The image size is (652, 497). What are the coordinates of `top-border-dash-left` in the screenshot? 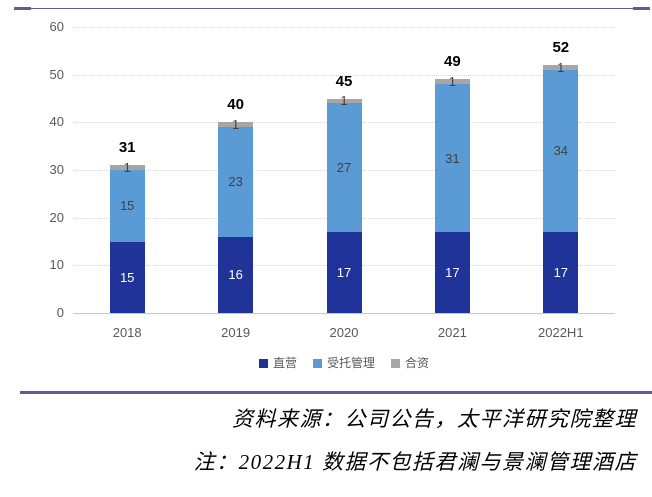 It's located at (22, 8).